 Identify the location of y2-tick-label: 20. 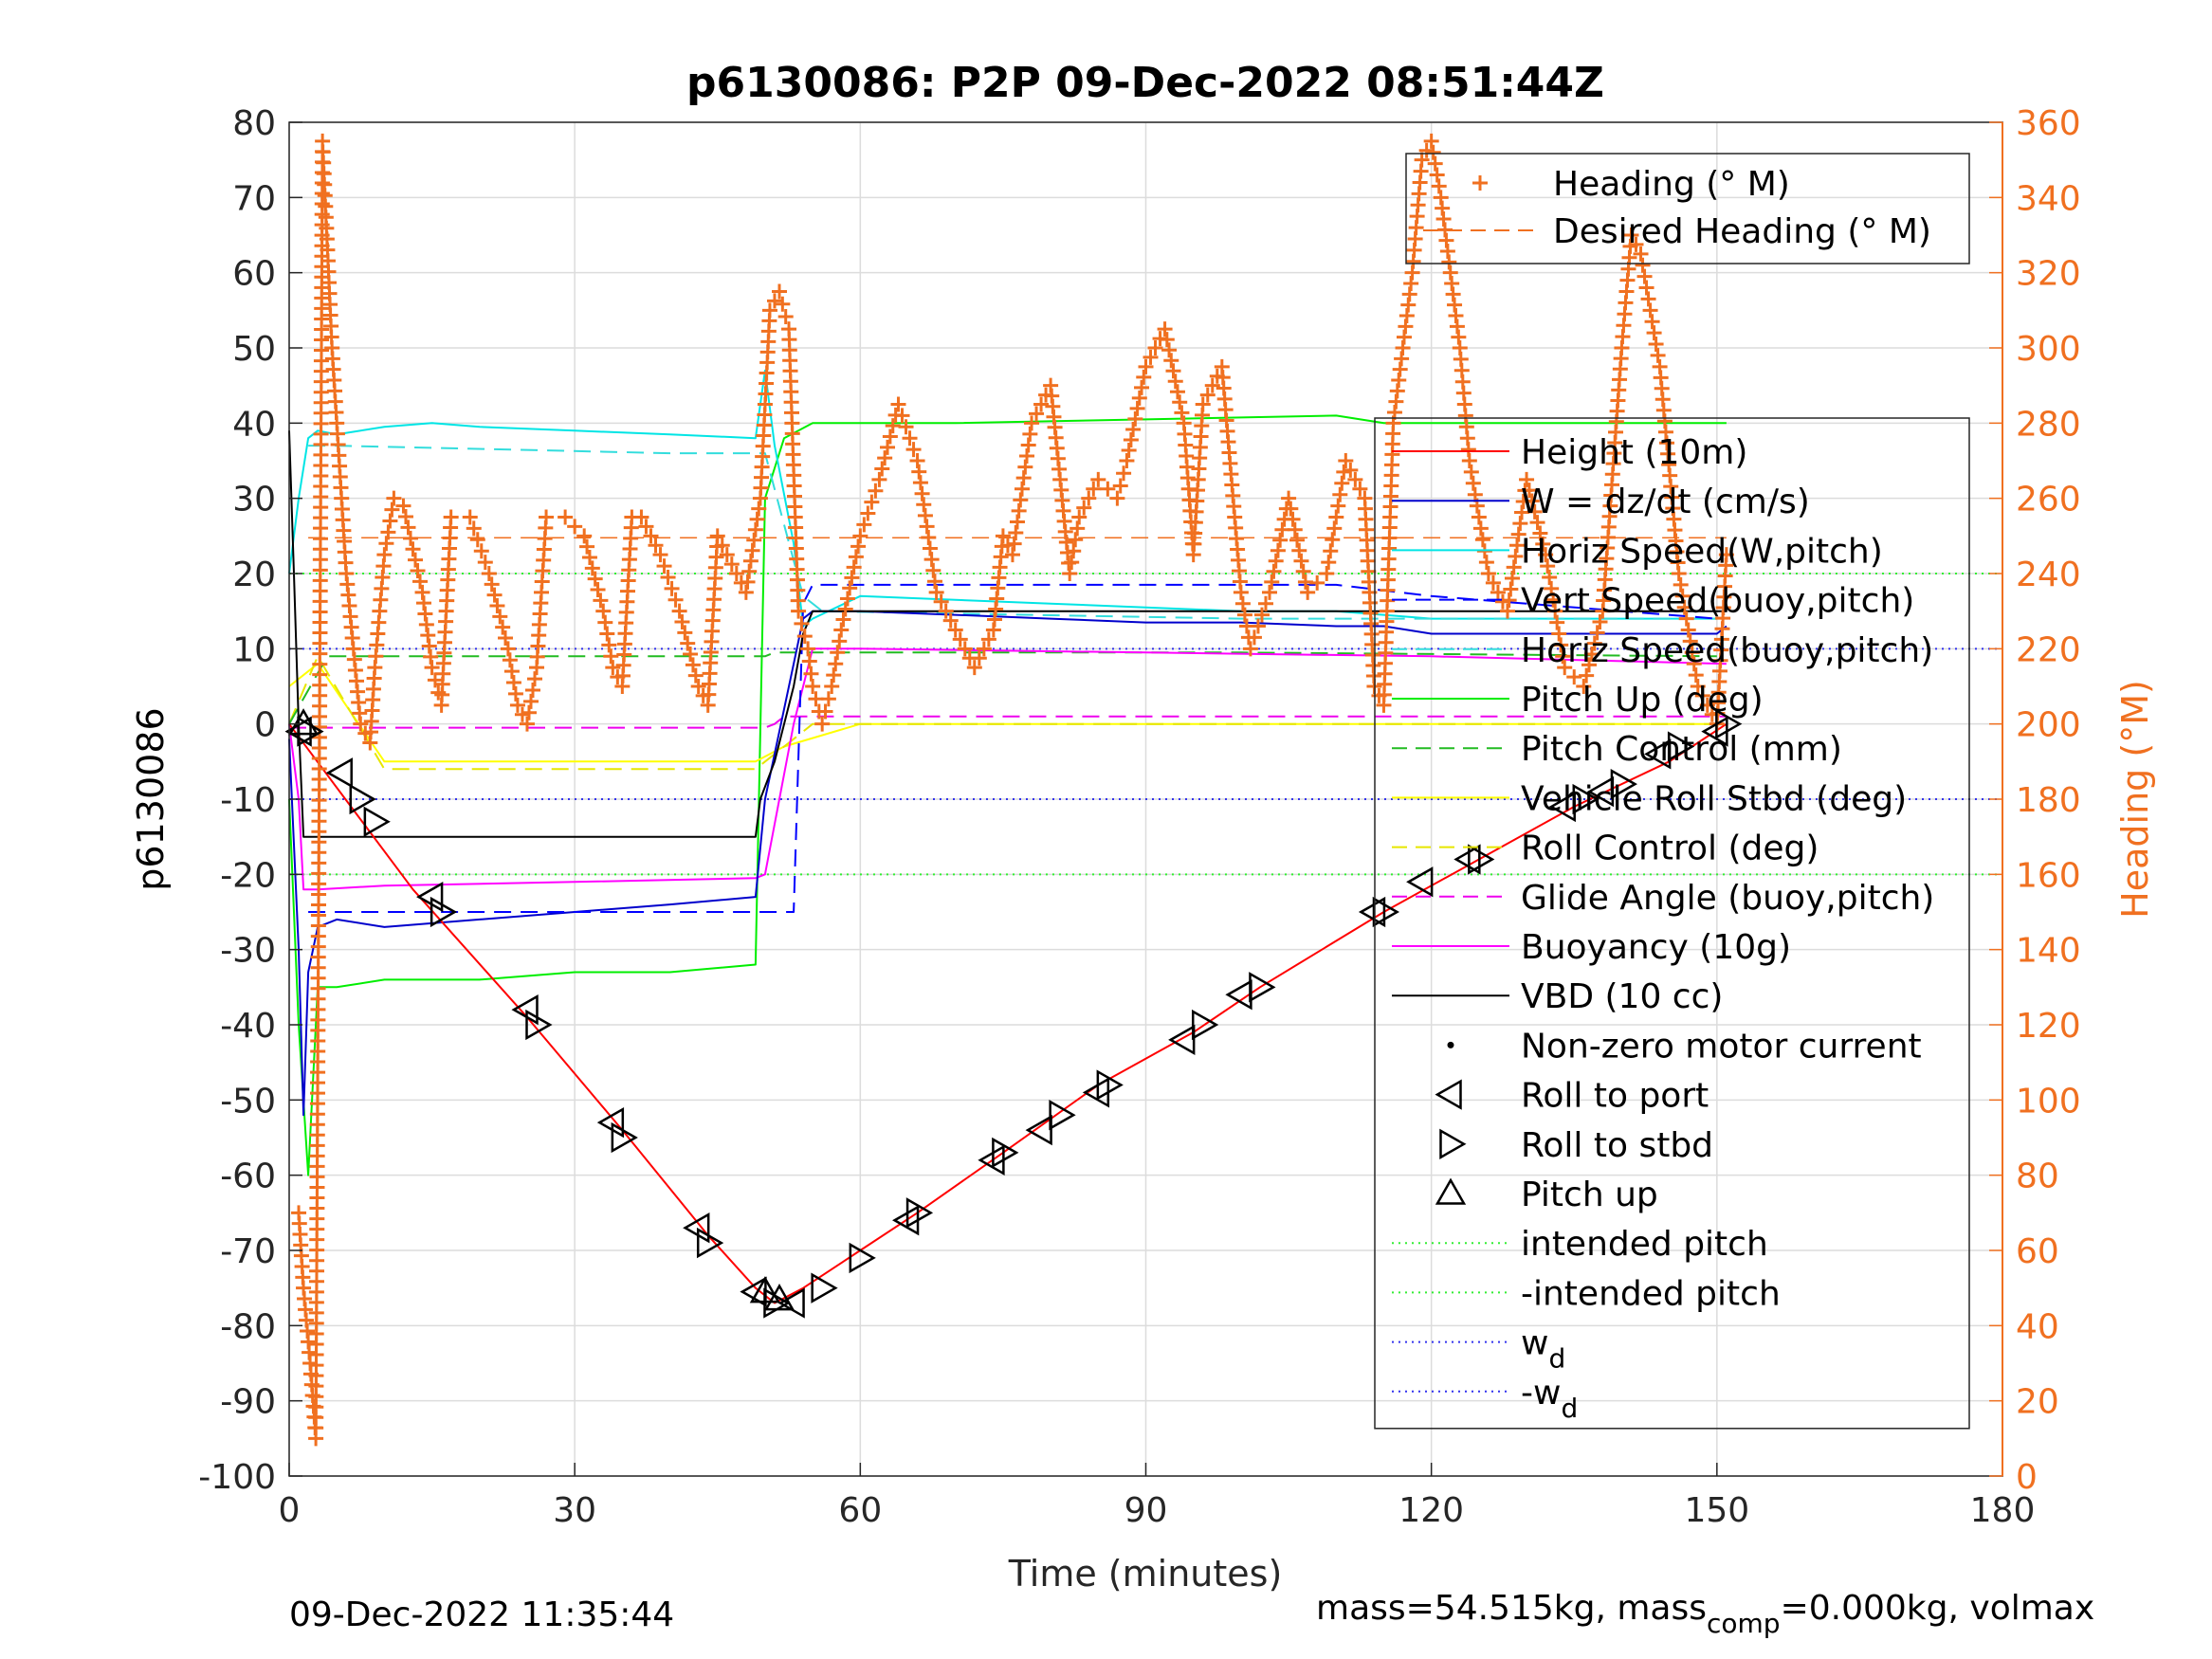
(2037, 1402).